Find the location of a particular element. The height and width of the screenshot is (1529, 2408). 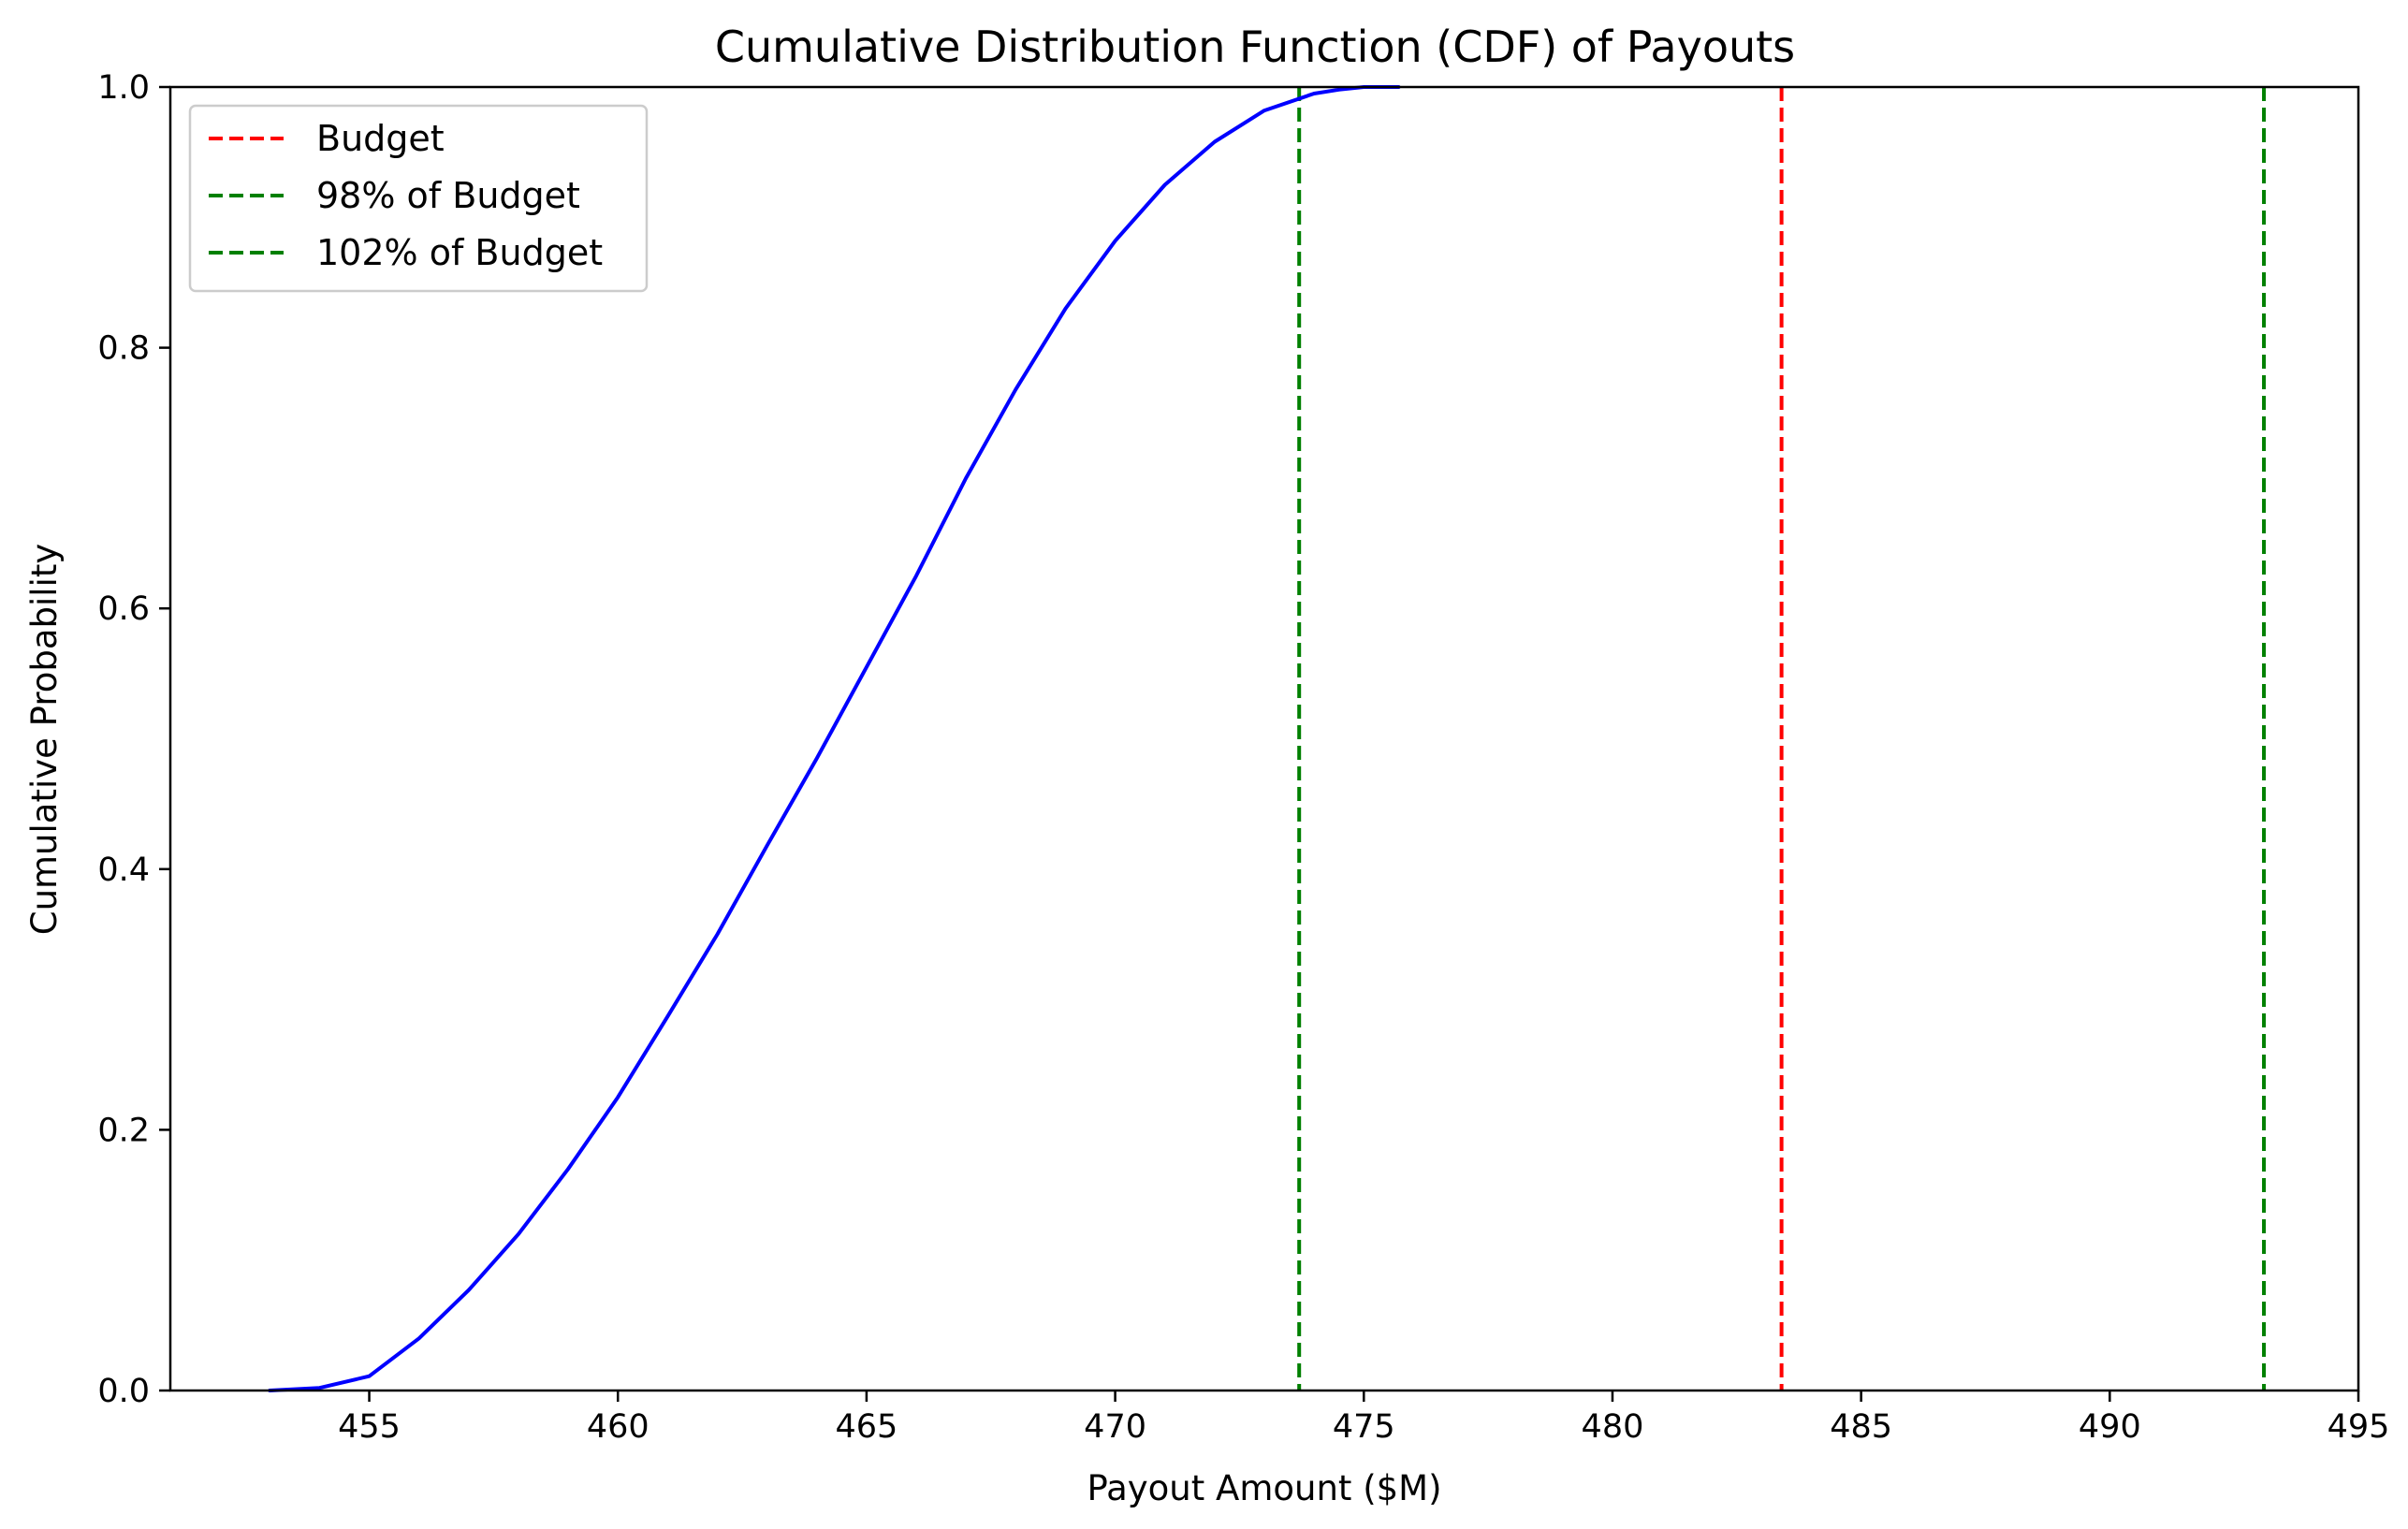

x-tick-label-1: 460 is located at coordinates (618, 1427).